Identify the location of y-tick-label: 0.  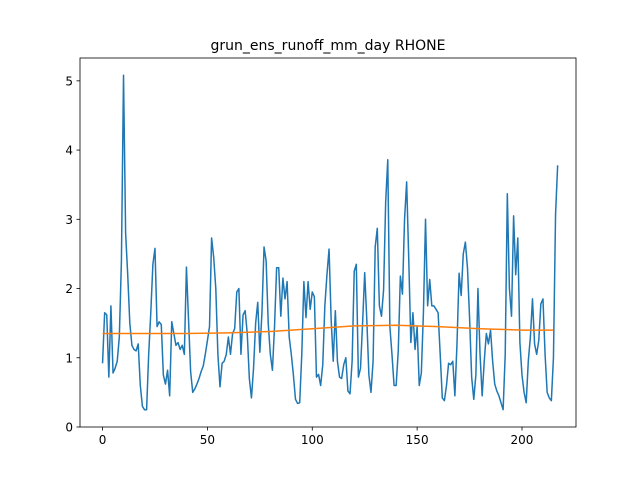
(69, 428).